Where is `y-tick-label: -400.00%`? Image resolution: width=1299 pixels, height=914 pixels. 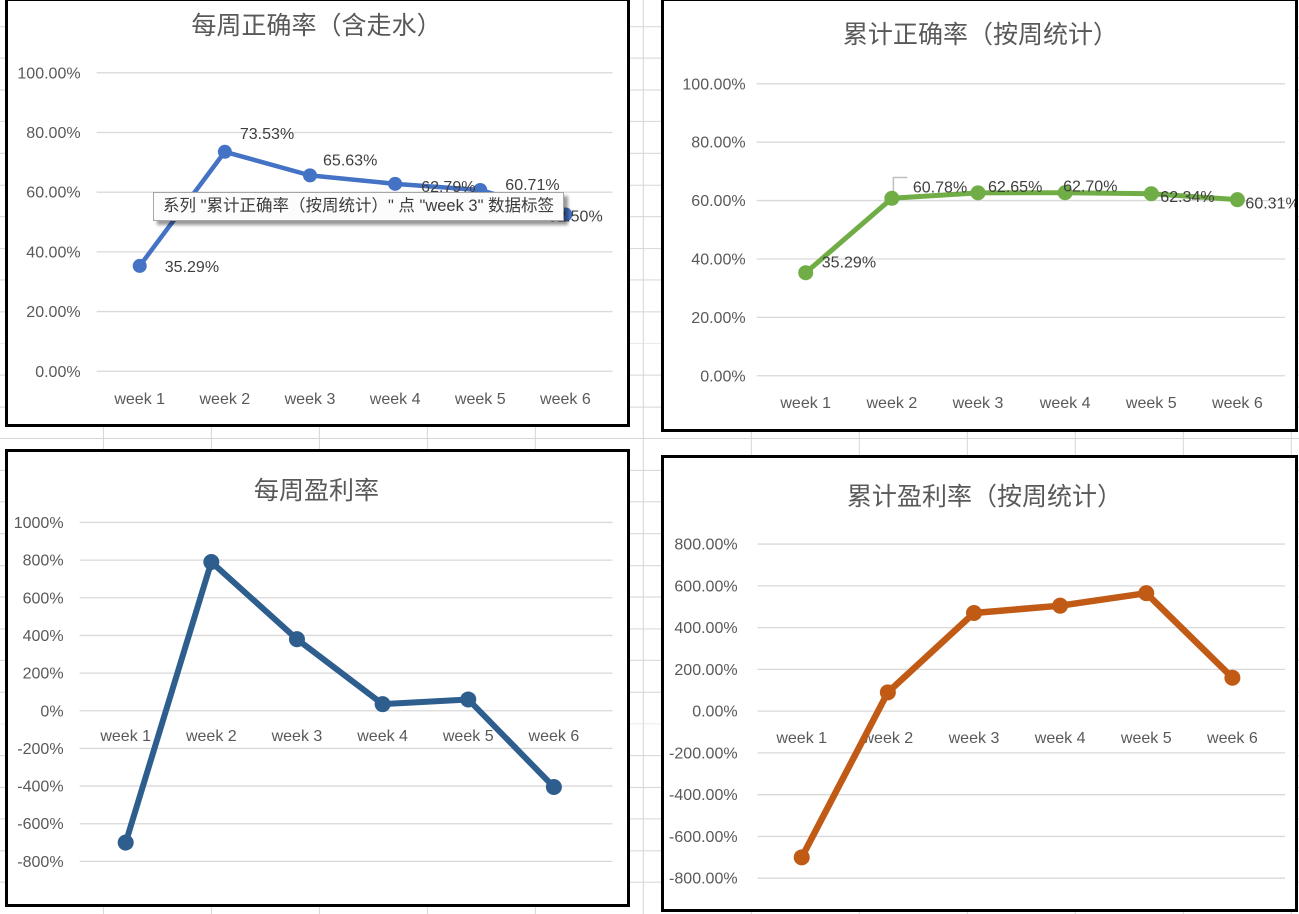 y-tick-label: -400.00% is located at coordinates (703, 795).